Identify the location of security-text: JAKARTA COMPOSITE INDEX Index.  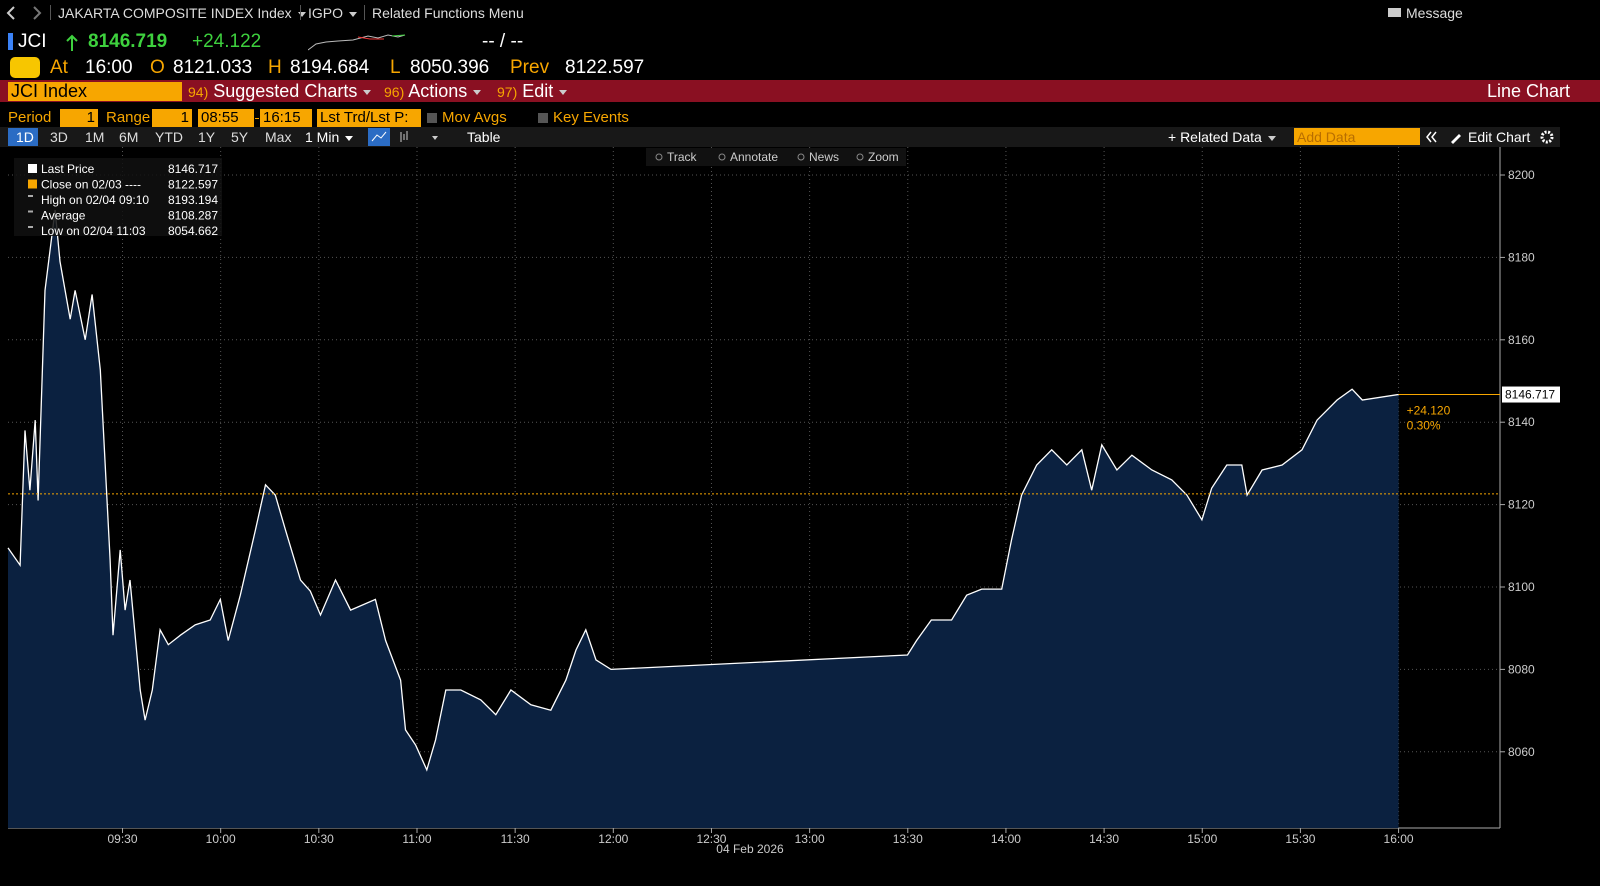
(175, 13).